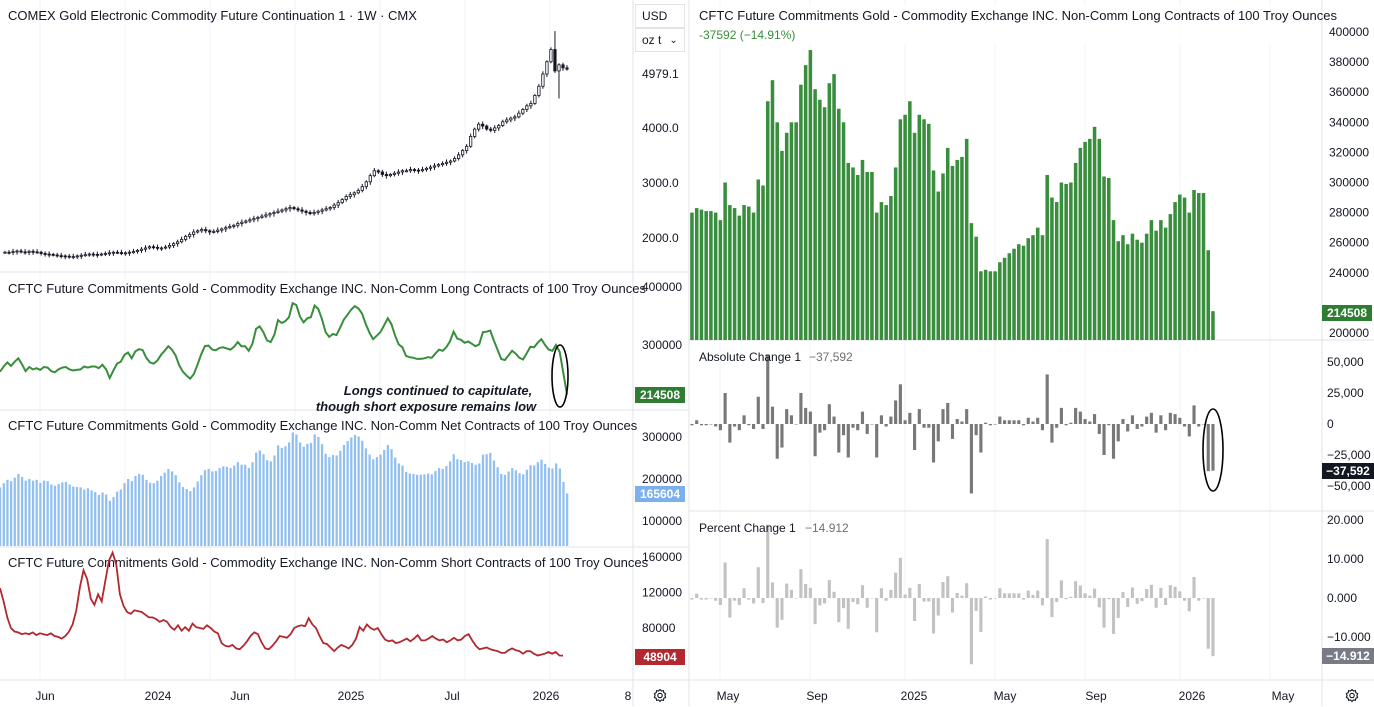 The image size is (1374, 707). Describe the element at coordinates (1006, 696) in the screenshot. I see `right-time-axis: May Sep 2025 May Sep 2026 May` at that location.